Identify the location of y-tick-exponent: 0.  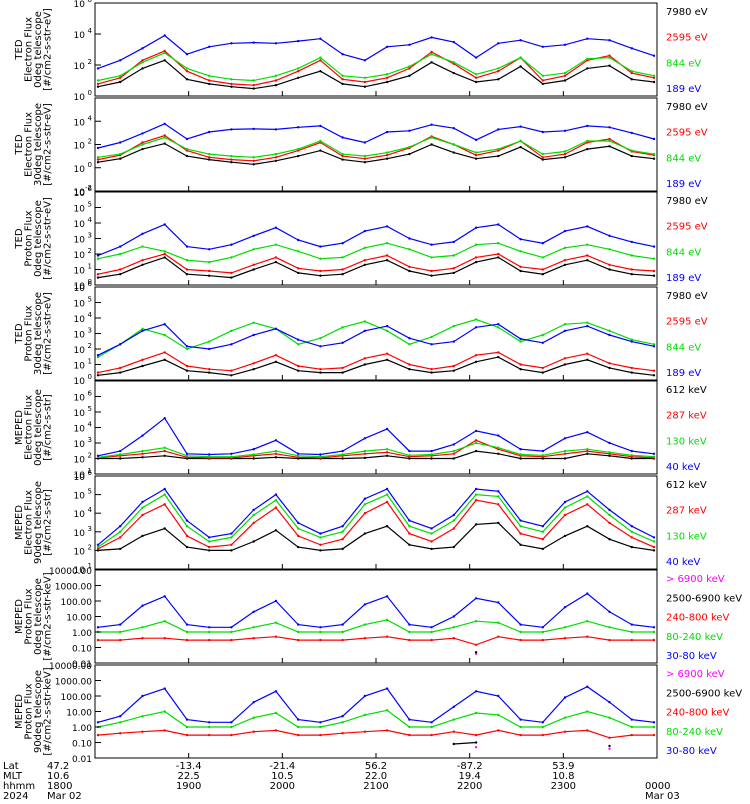
(90, 93).